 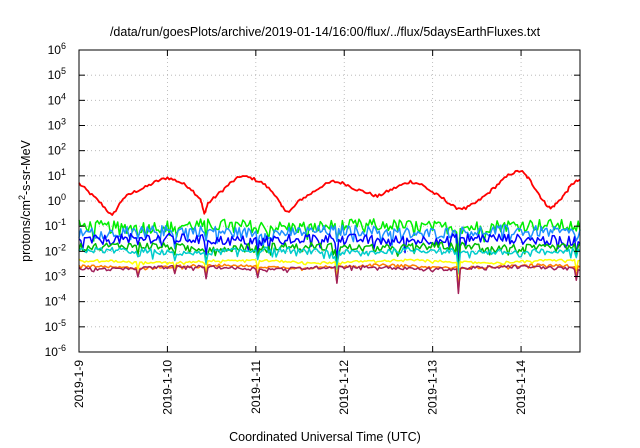 I want to click on x-tick-label: 2019-1-14, so click(x=521, y=387).